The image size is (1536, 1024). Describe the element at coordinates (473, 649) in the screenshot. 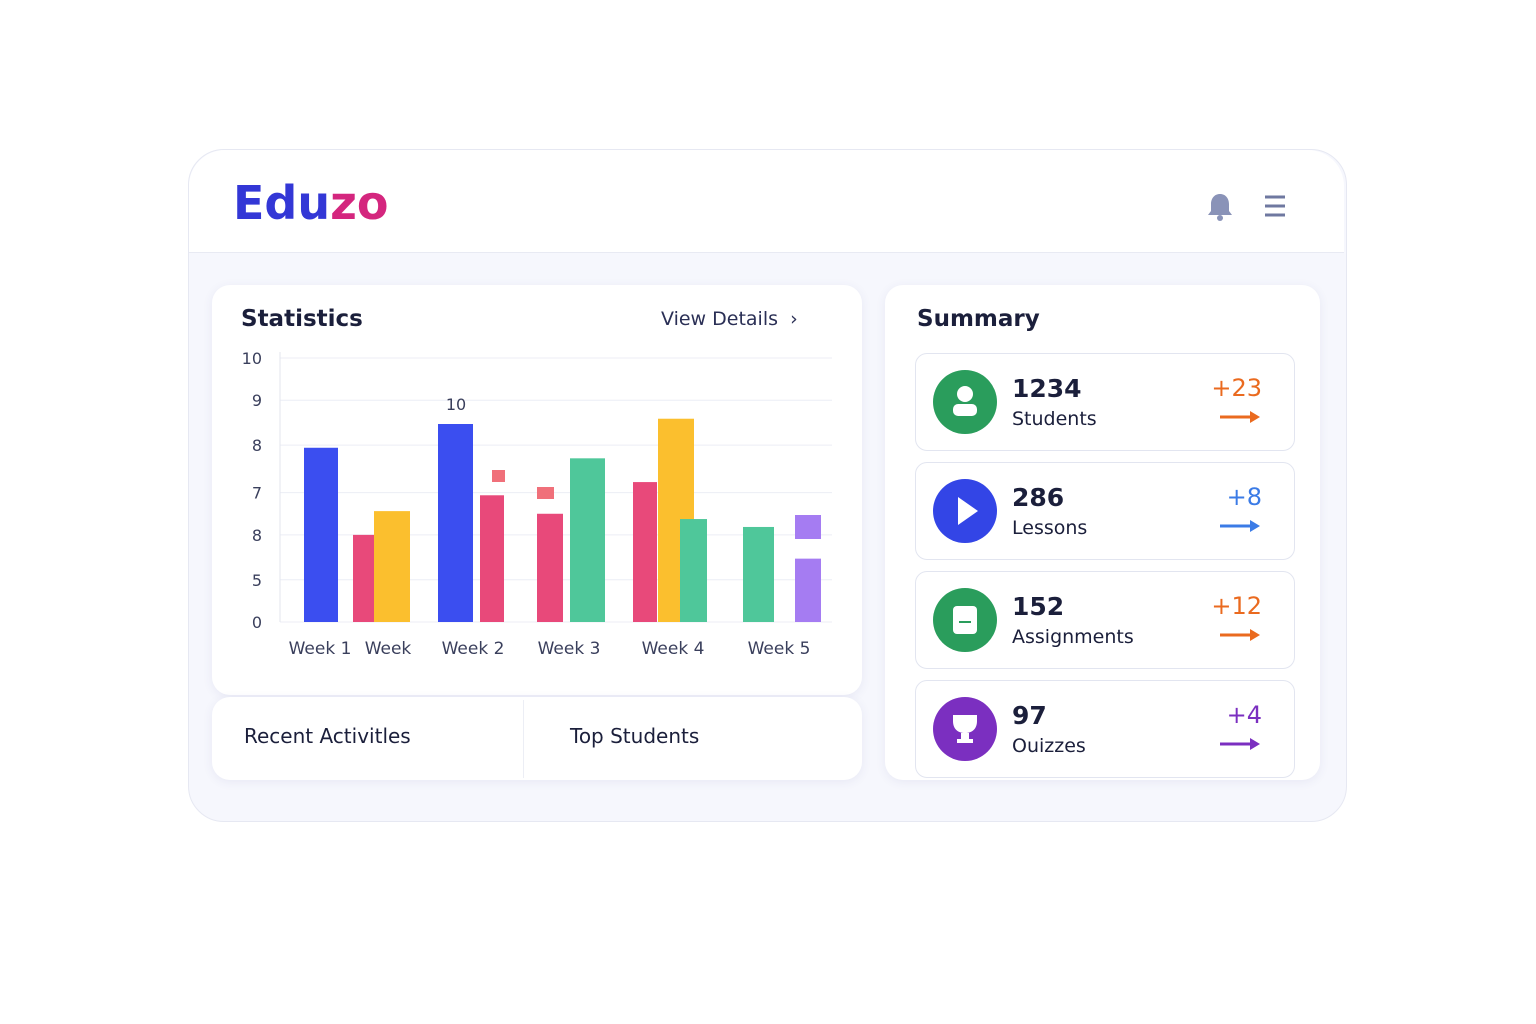

I see `x-tick-label: Week 2` at that location.